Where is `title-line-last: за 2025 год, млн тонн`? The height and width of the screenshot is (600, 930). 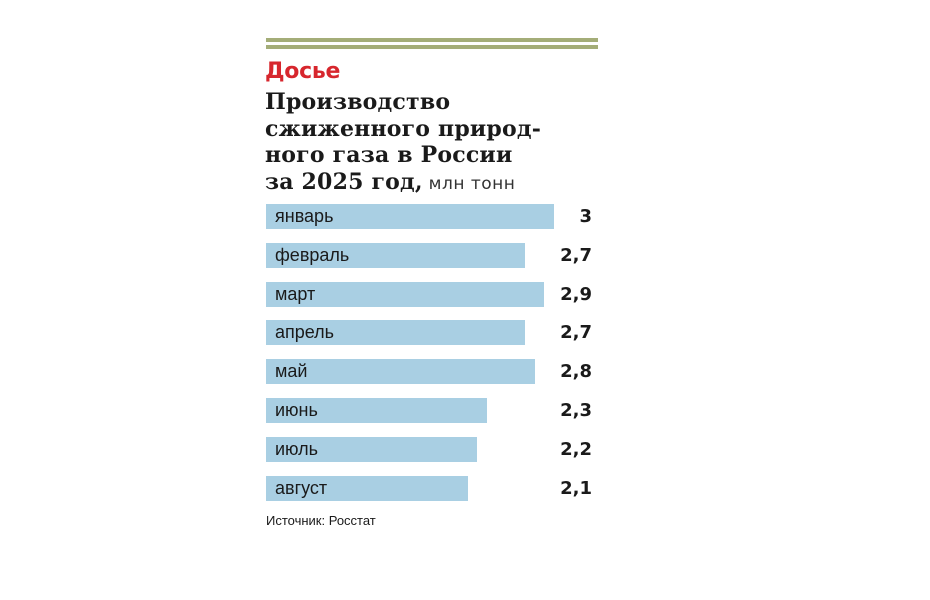
title-line-last: за 2025 год, млн тонн is located at coordinates (435, 183).